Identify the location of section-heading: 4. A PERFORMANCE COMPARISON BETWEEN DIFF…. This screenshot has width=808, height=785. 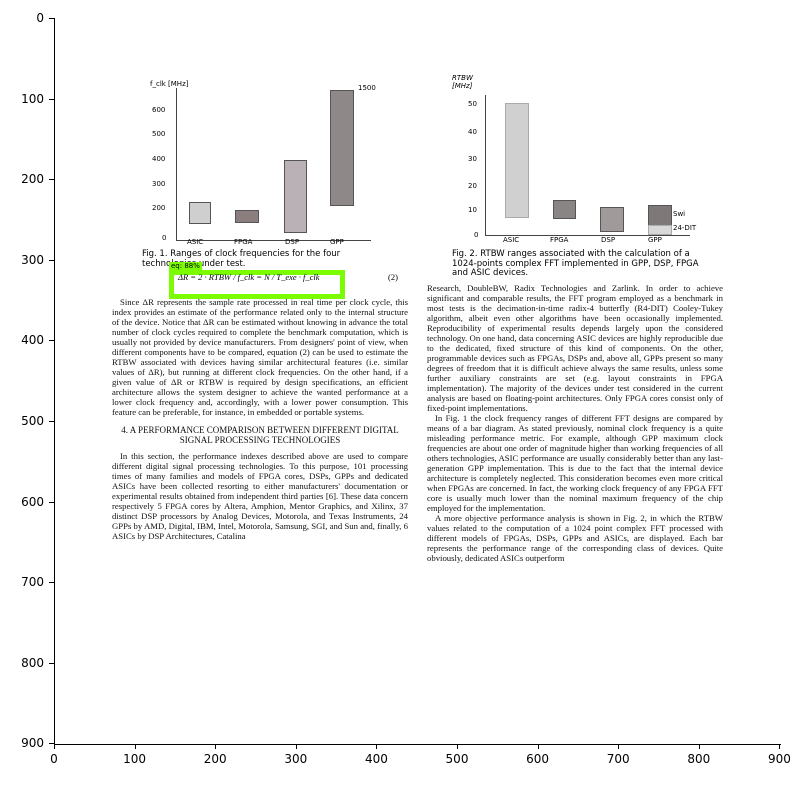
(260, 435).